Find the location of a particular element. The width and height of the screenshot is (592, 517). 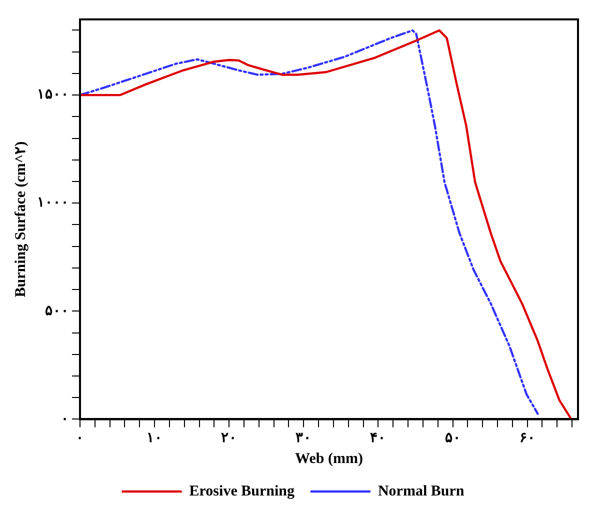

y-tick-label: ۵۰۰ is located at coordinates (57, 311).